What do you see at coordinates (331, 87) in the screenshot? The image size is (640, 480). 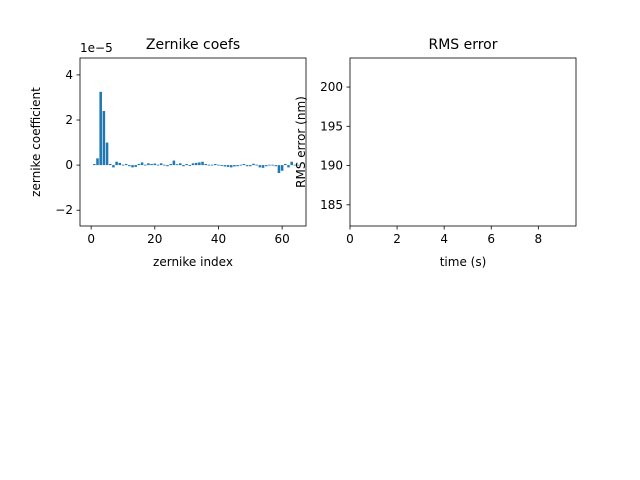 I see `y-tick-label: 200` at bounding box center [331, 87].